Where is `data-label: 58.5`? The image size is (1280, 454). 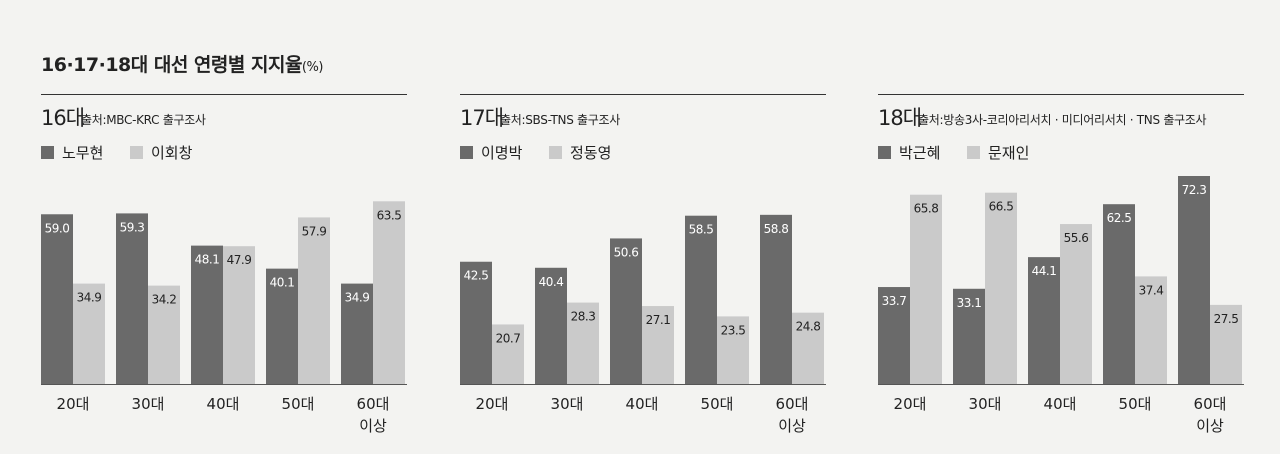
data-label: 58.5 is located at coordinates (701, 230).